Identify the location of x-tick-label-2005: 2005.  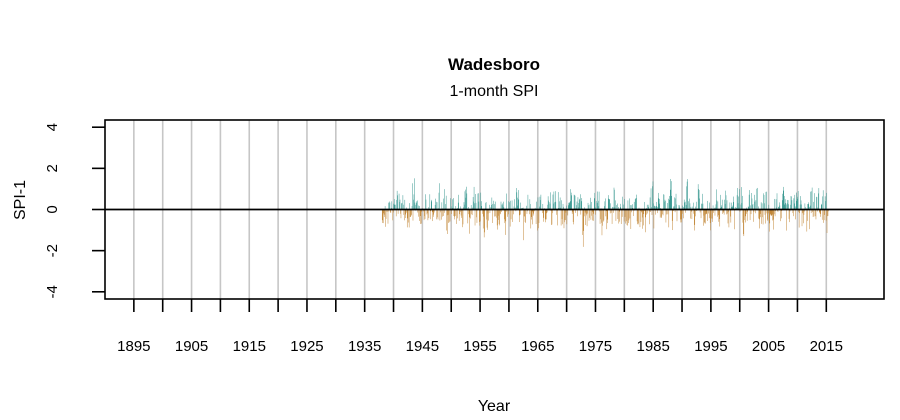
(768, 346).